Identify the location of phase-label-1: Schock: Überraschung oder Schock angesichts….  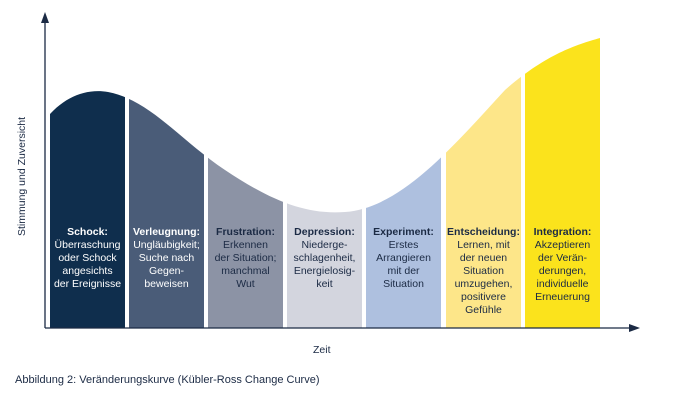
(88, 258).